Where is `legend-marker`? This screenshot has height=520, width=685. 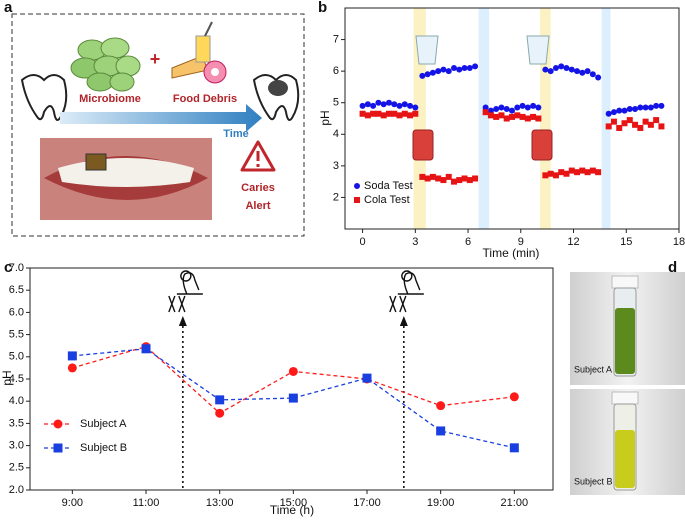
legend-marker is located at coordinates (357, 200).